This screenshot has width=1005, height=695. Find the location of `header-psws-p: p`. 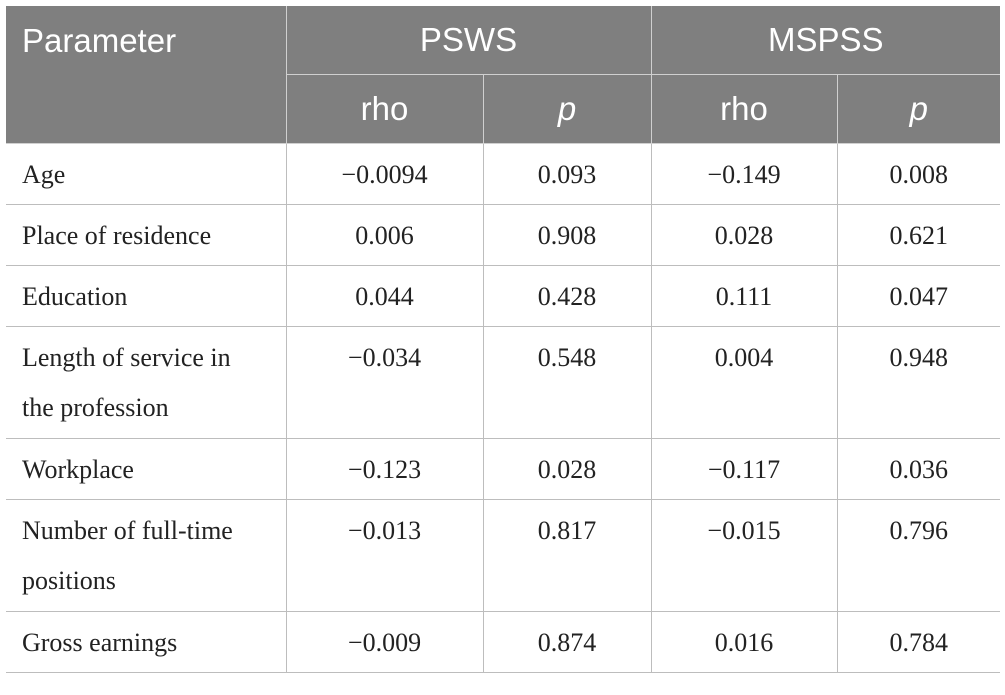

header-psws-p: p is located at coordinates (567, 109).